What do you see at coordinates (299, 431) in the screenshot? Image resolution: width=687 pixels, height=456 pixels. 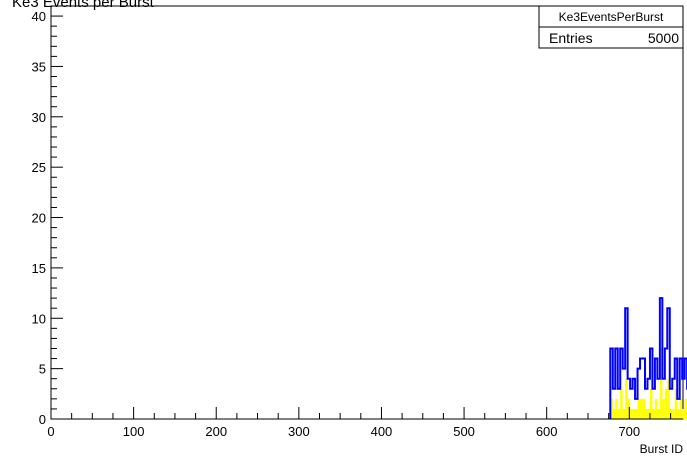 I see `x-tick-label: 300` at bounding box center [299, 431].